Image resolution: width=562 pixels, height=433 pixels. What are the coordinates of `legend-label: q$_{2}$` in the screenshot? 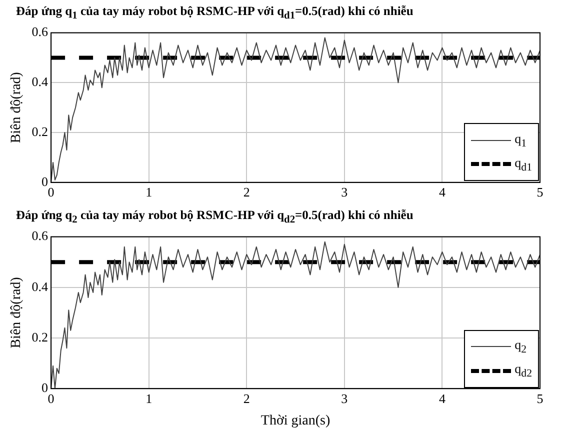 It's located at (520, 346).